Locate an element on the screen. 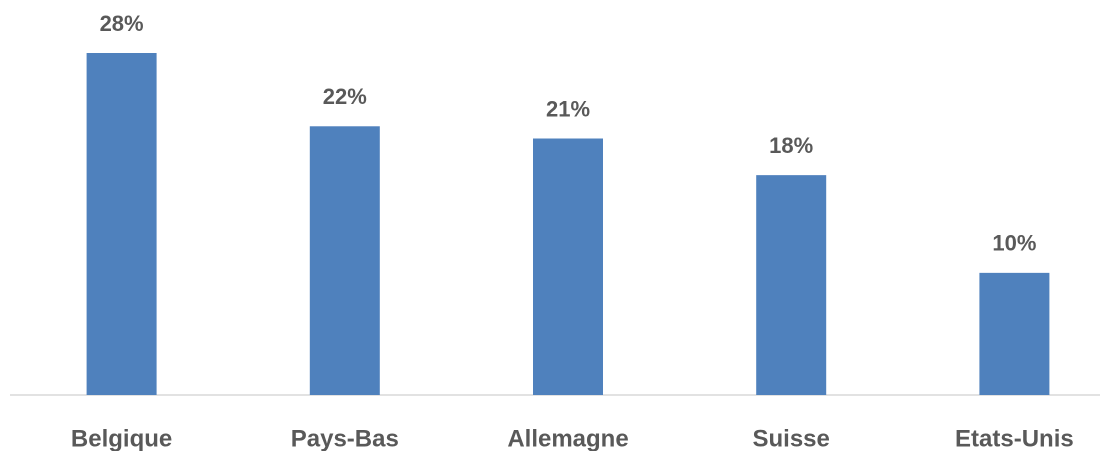 The image size is (1109, 451). x-tick-label: Pays-Bas is located at coordinates (345, 438).